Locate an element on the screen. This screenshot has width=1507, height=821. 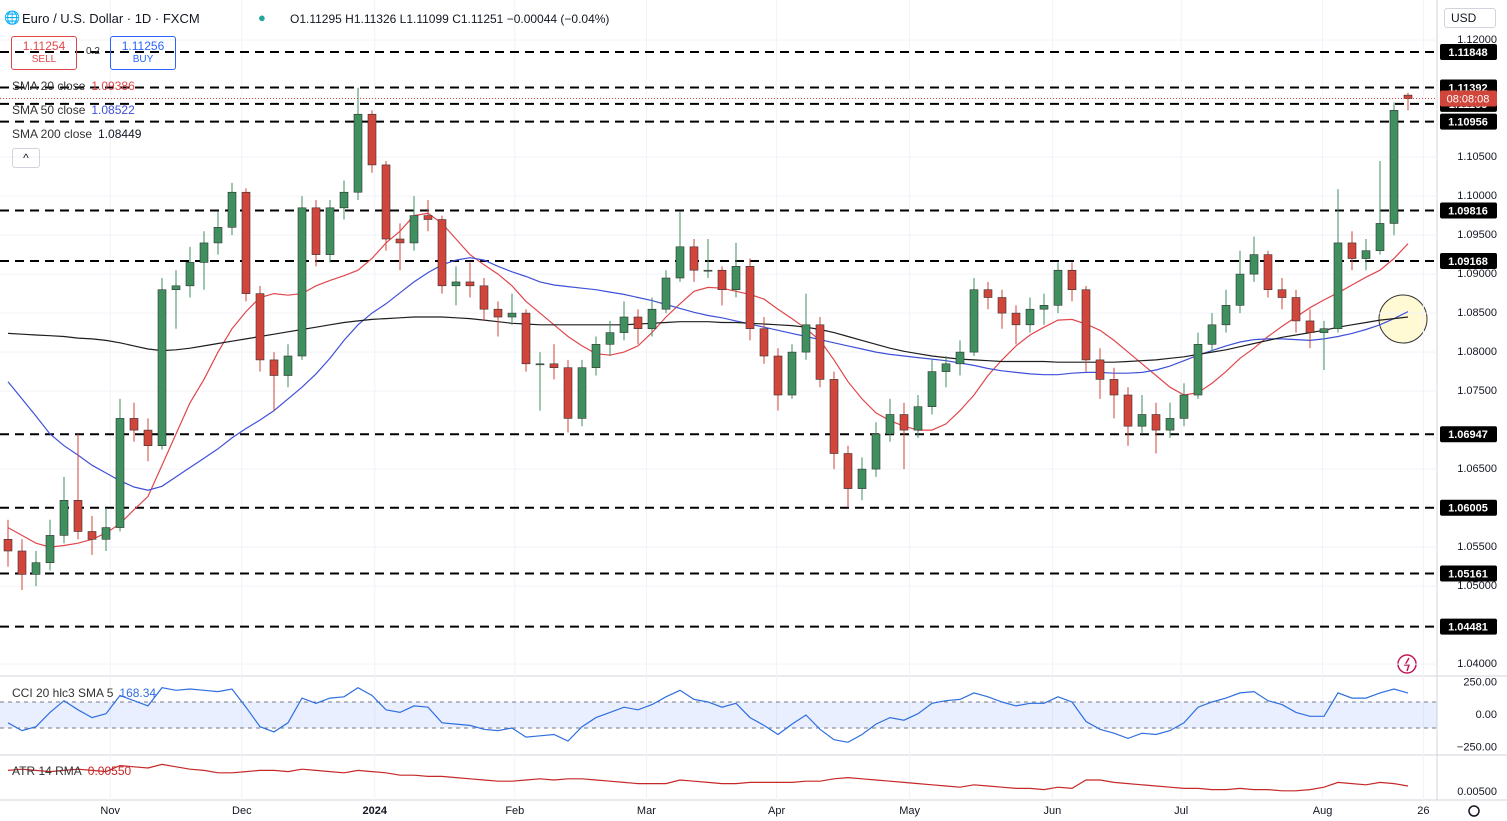
y-tick-label: 1.09500 is located at coordinates (1477, 235).